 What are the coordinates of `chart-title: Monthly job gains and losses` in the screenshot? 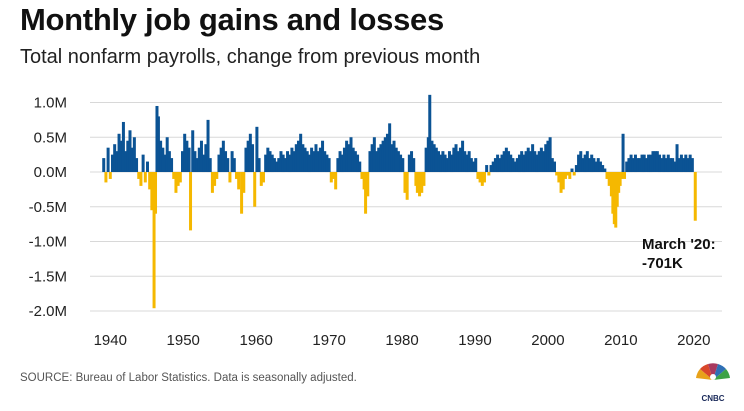 It's located at (232, 19).